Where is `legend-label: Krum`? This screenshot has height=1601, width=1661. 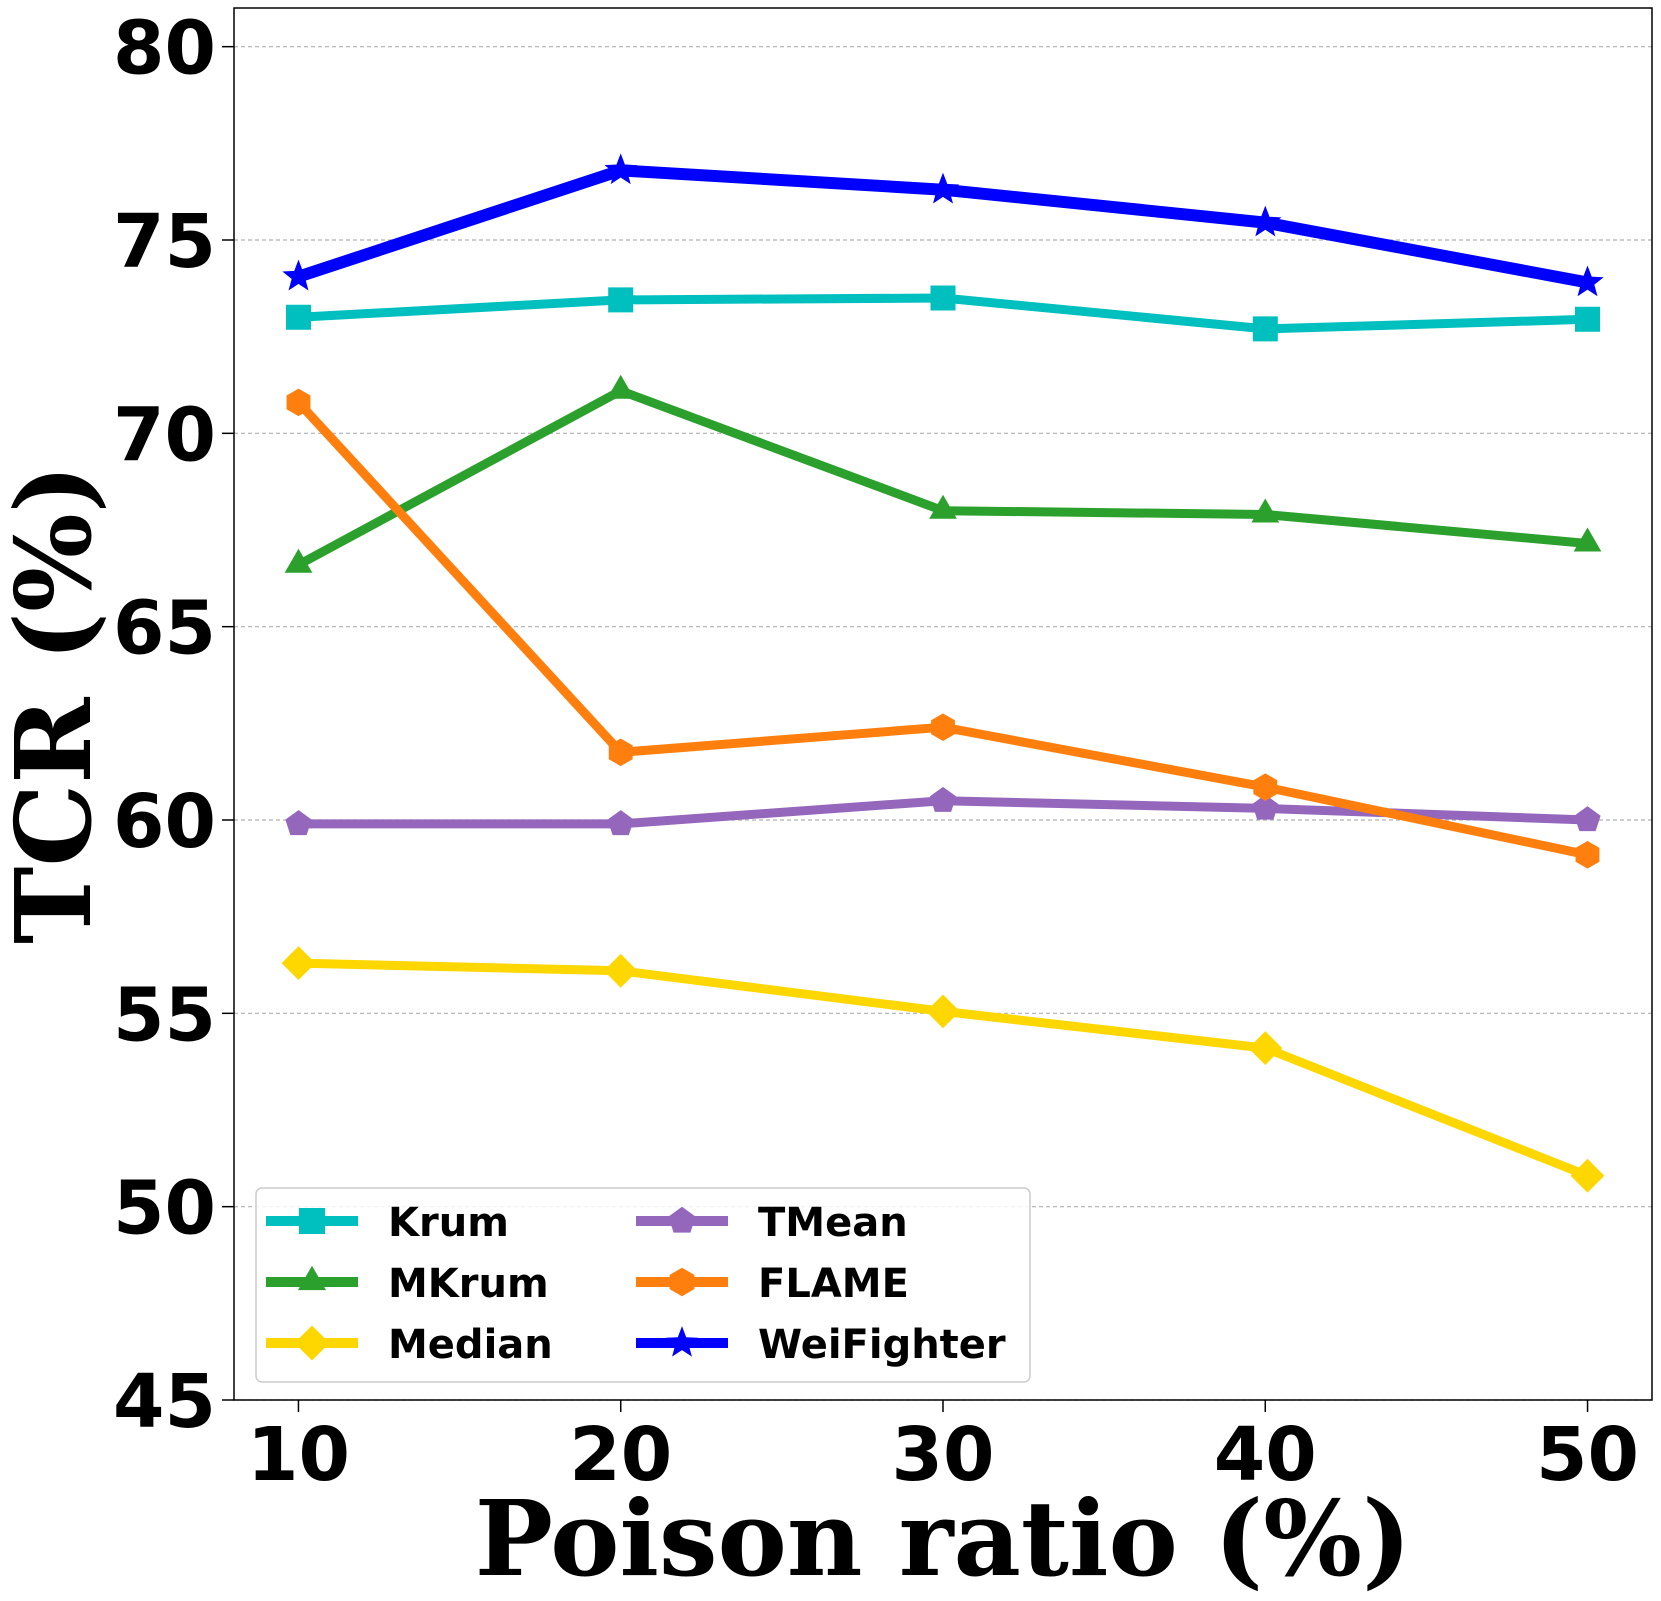 legend-label: Krum is located at coordinates (448, 1223).